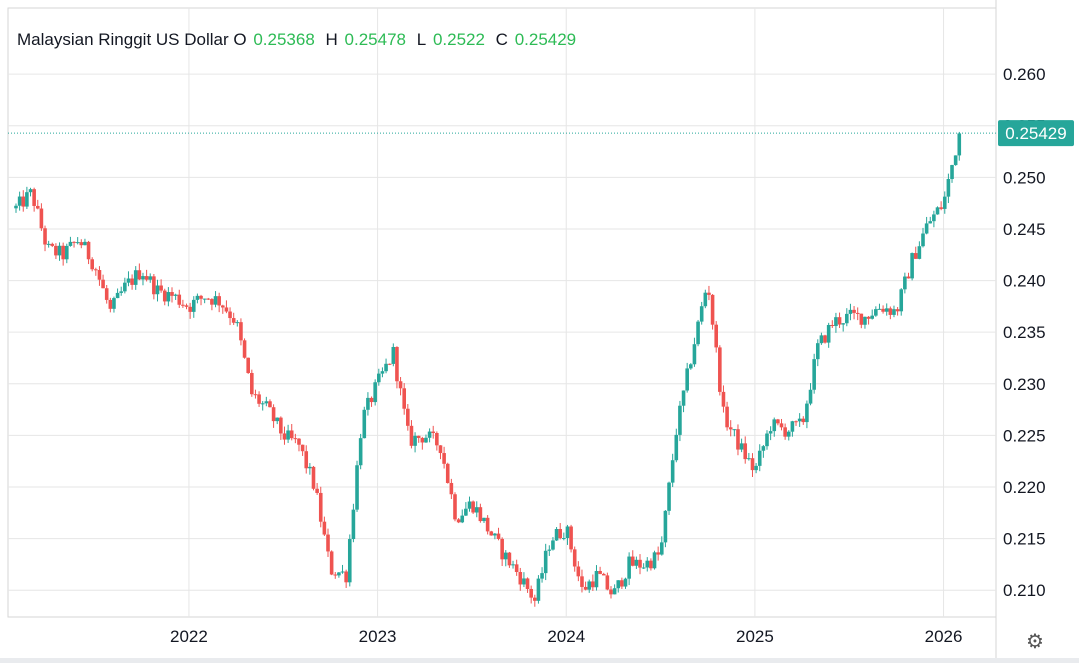 This screenshot has width=1079, height=663. Describe the element at coordinates (539, 660) in the screenshot. I see `bottom-scrollbar` at that location.